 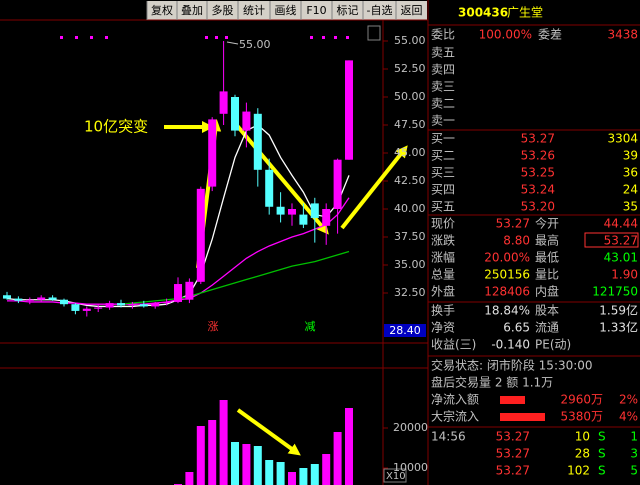 I want to click on buy-price: 53.27, so click(x=538, y=139).